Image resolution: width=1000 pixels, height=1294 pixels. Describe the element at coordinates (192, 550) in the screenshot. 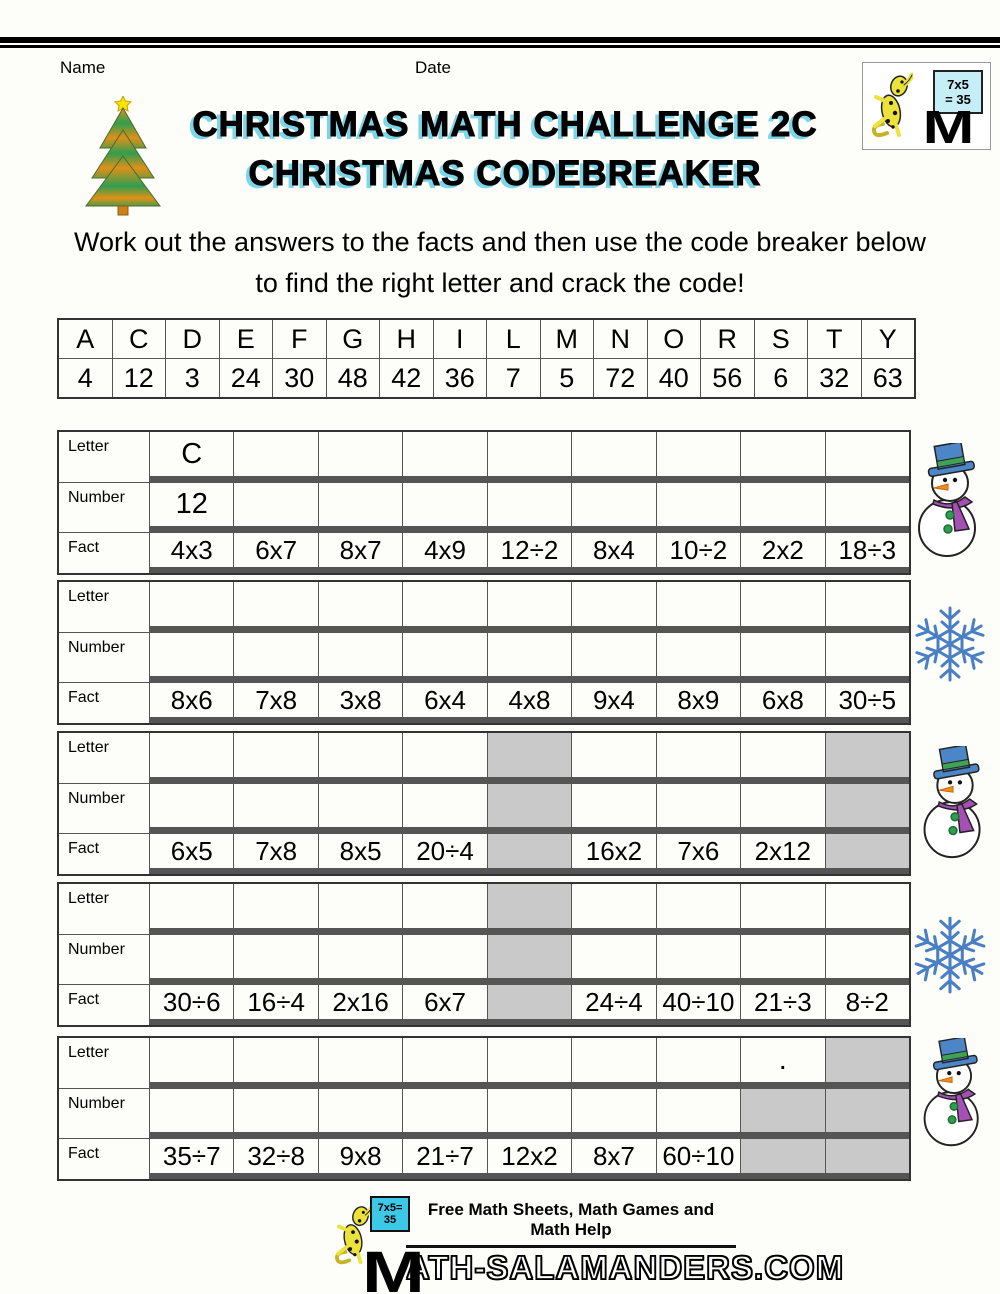

I see `fact-cell: 4x3` at that location.